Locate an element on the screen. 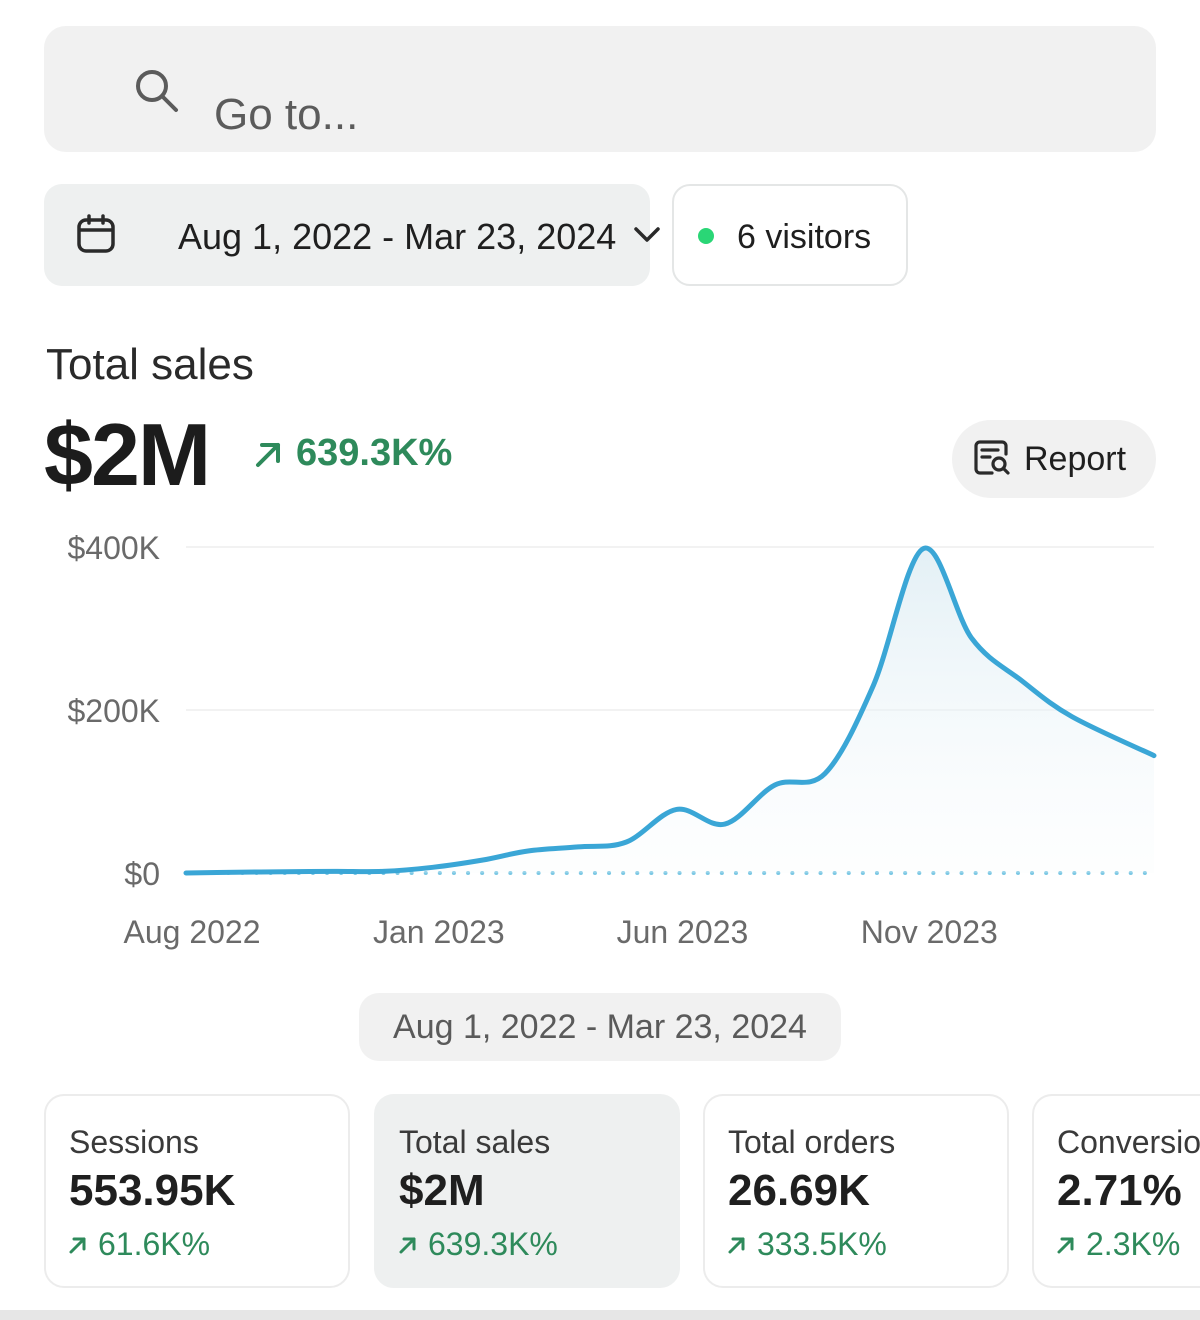  total-sales-change: 639.3K% is located at coordinates (352, 453).